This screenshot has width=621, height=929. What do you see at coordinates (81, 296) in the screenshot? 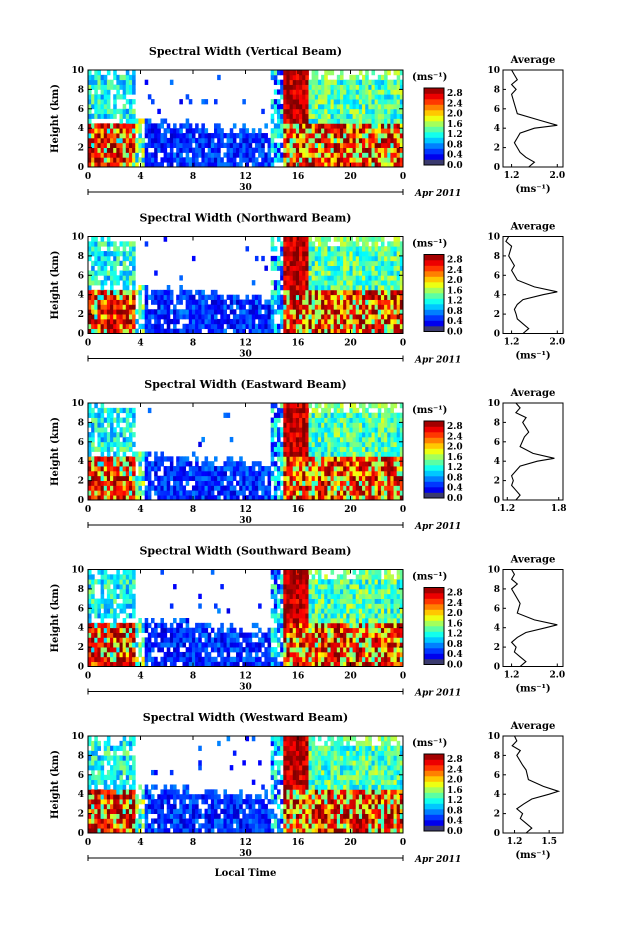
I see `y-tick-label: 4` at bounding box center [81, 296].